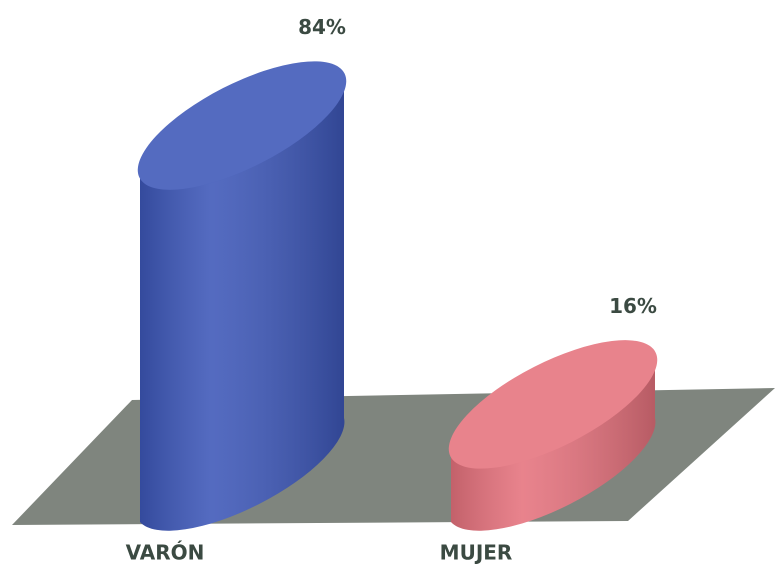 This screenshot has height=567, width=775. Describe the element at coordinates (476, 553) in the screenshot. I see `category-label: MUJER` at that location.